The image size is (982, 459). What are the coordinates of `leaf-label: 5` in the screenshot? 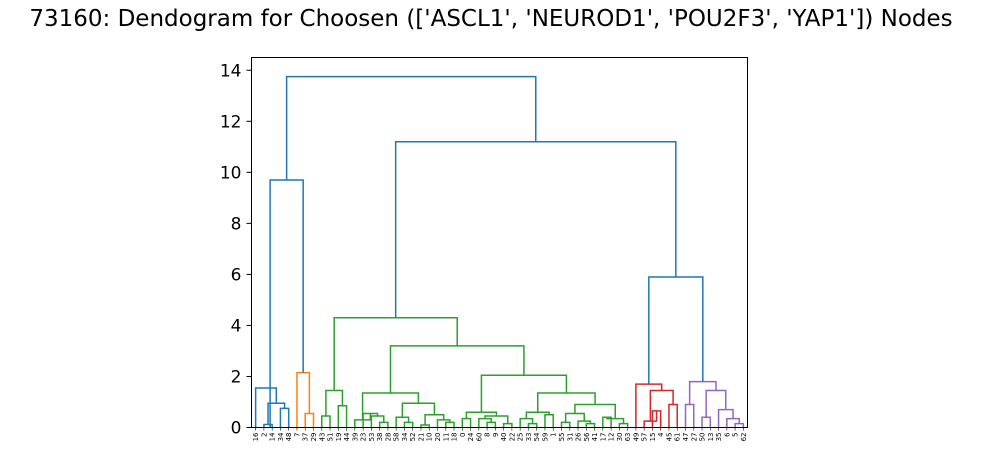 It's located at (736, 435).